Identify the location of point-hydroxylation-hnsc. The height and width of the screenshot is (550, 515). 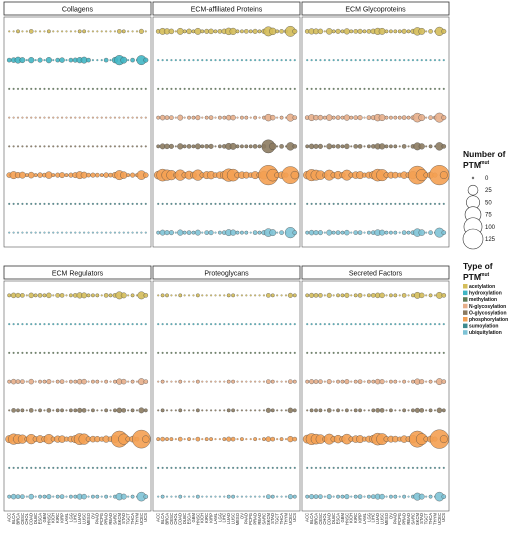
(197, 324).